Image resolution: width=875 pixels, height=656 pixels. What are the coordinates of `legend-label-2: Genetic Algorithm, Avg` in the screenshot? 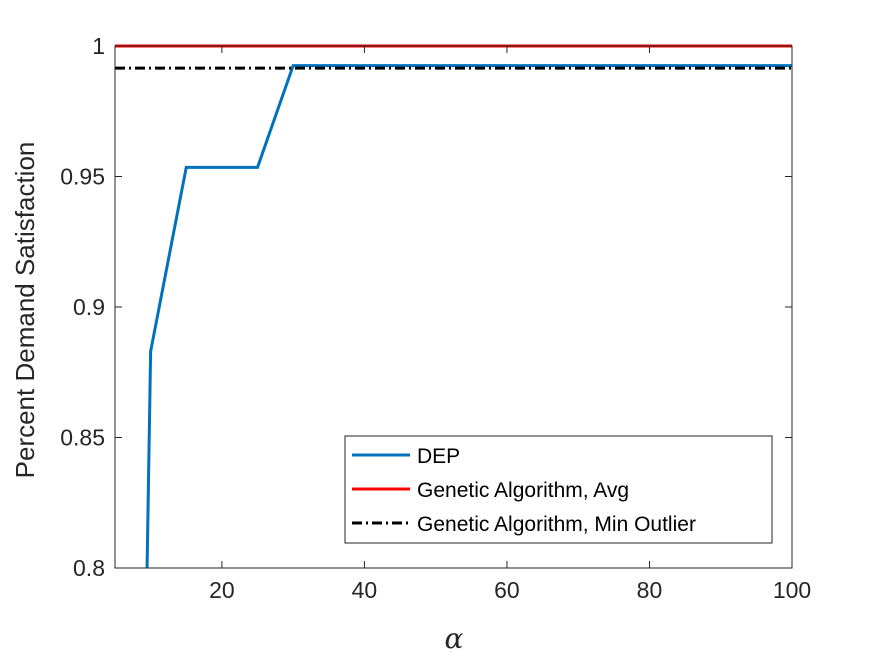 It's located at (523, 490).